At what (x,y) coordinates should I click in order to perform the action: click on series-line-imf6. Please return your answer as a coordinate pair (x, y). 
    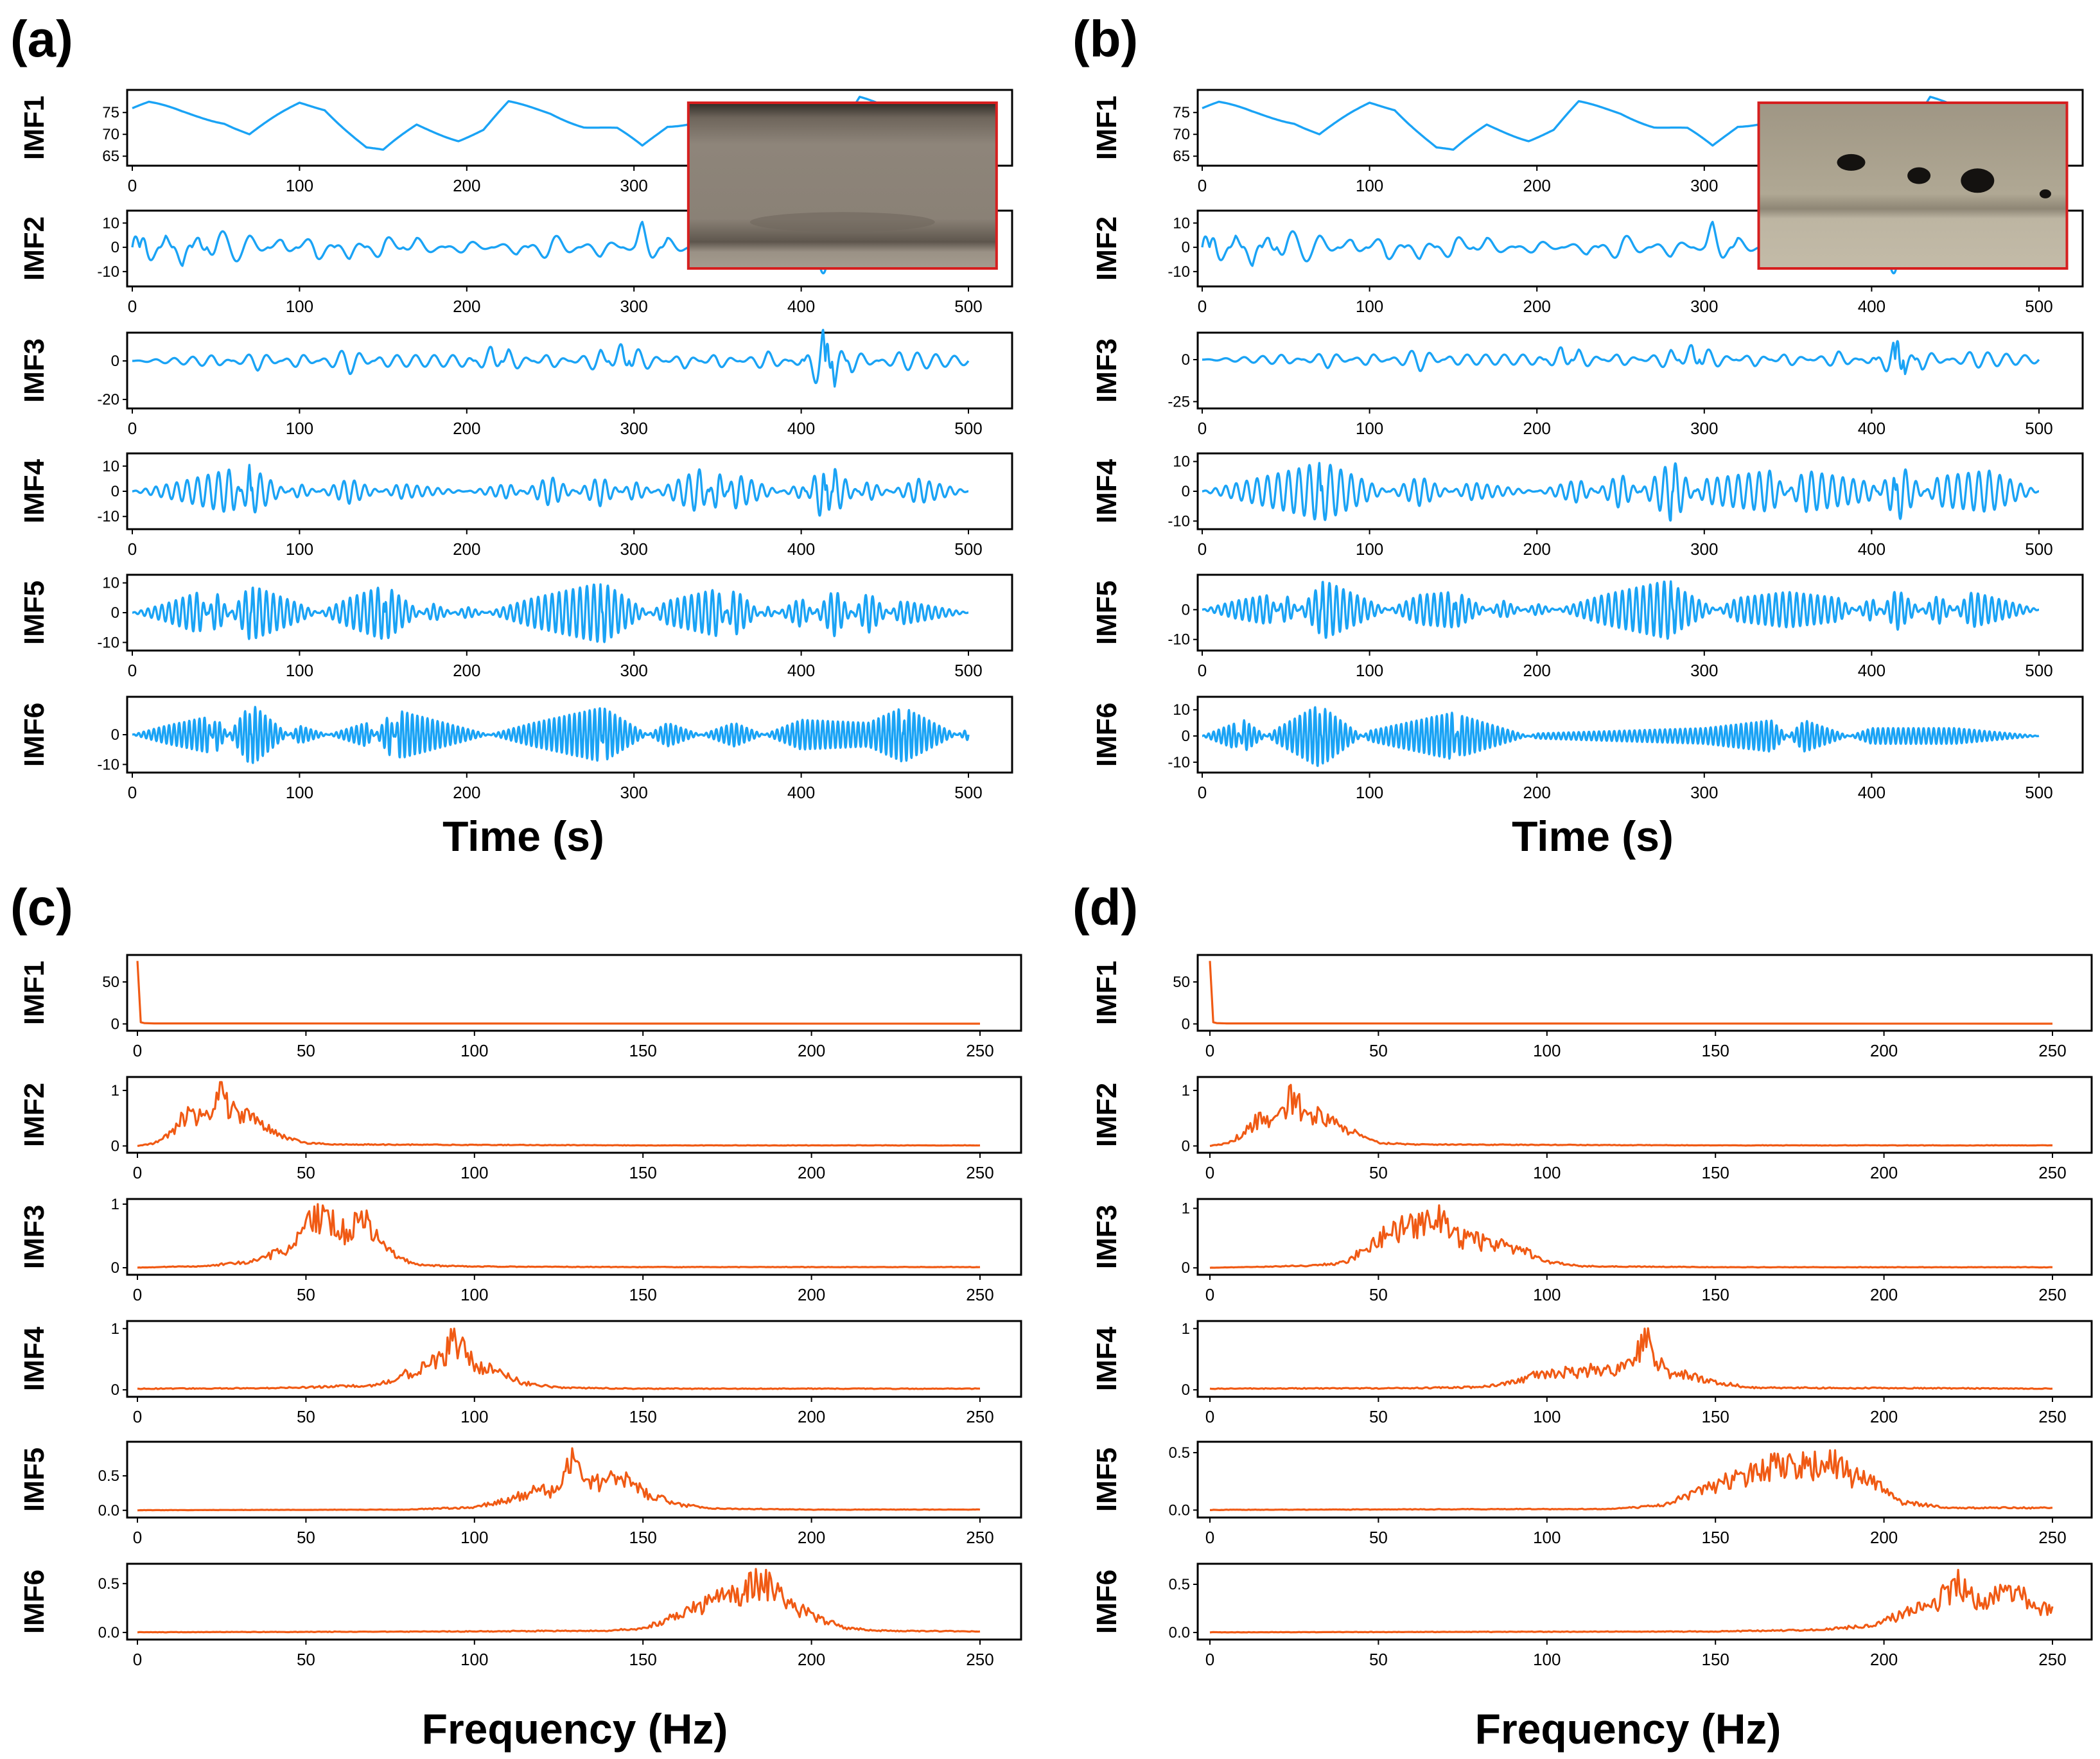
    Looking at the image, I should click on (1631, 1601).